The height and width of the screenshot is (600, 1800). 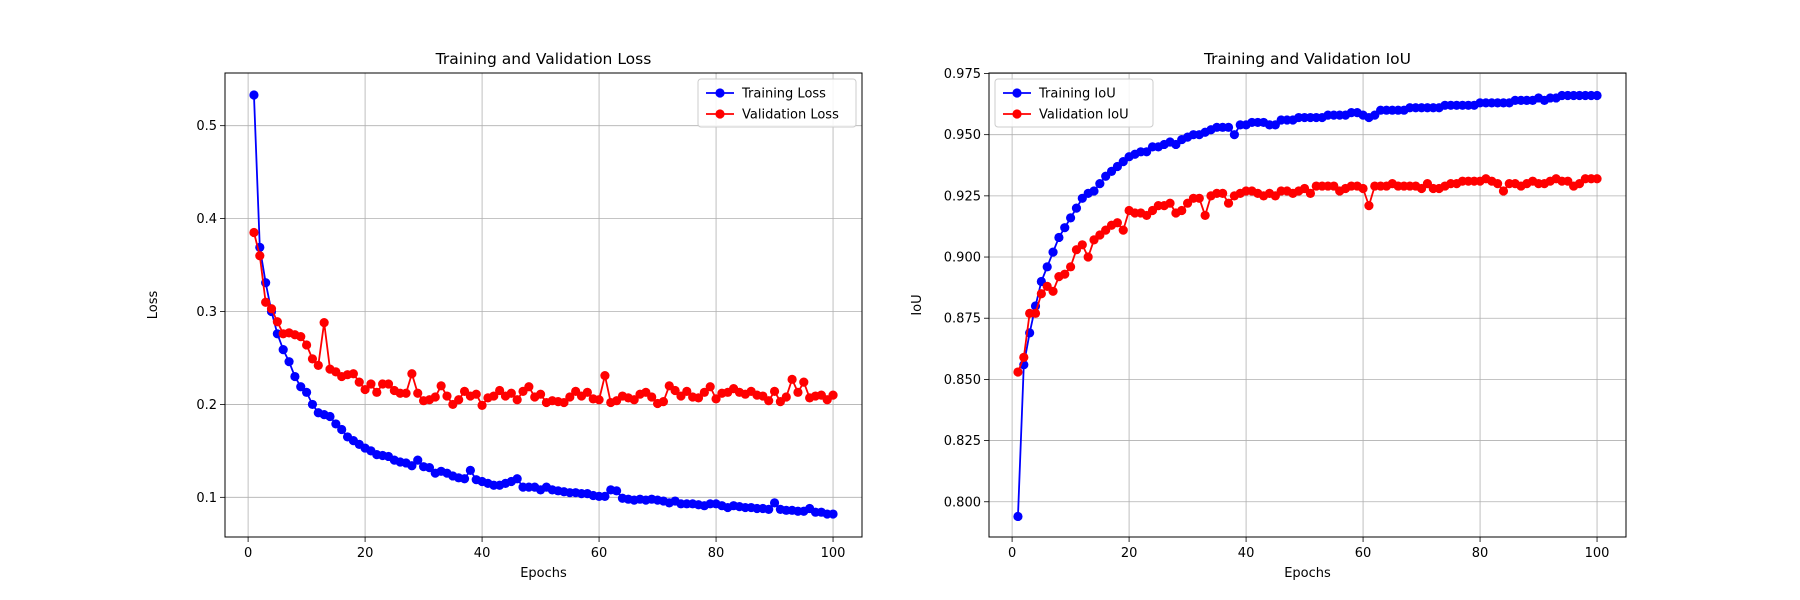 What do you see at coordinates (962, 319) in the screenshot?
I see `y-tick-label: 0.875` at bounding box center [962, 319].